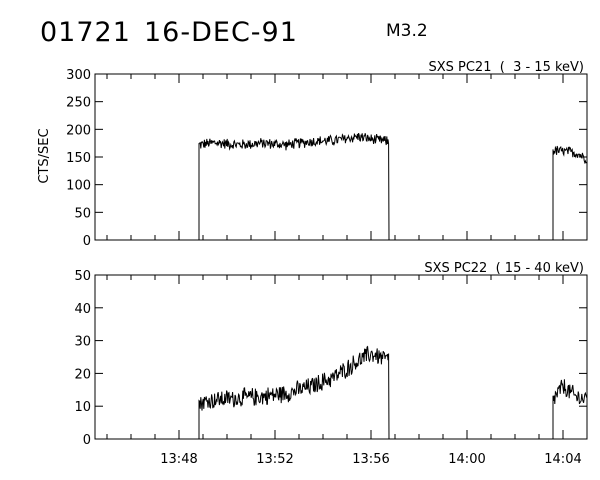  Describe the element at coordinates (78, 103) in the screenshot. I see `y-tick-label: 250` at that location.